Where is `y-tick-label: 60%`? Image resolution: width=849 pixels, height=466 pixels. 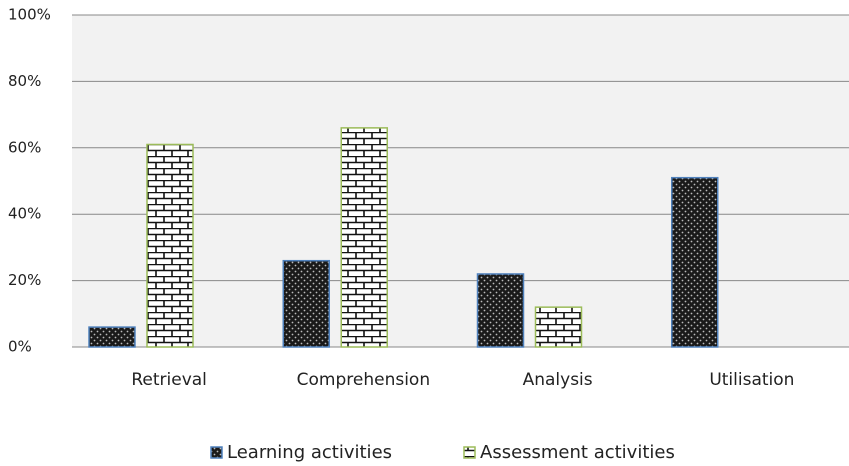
y-tick-label: 60% is located at coordinates (24, 147).